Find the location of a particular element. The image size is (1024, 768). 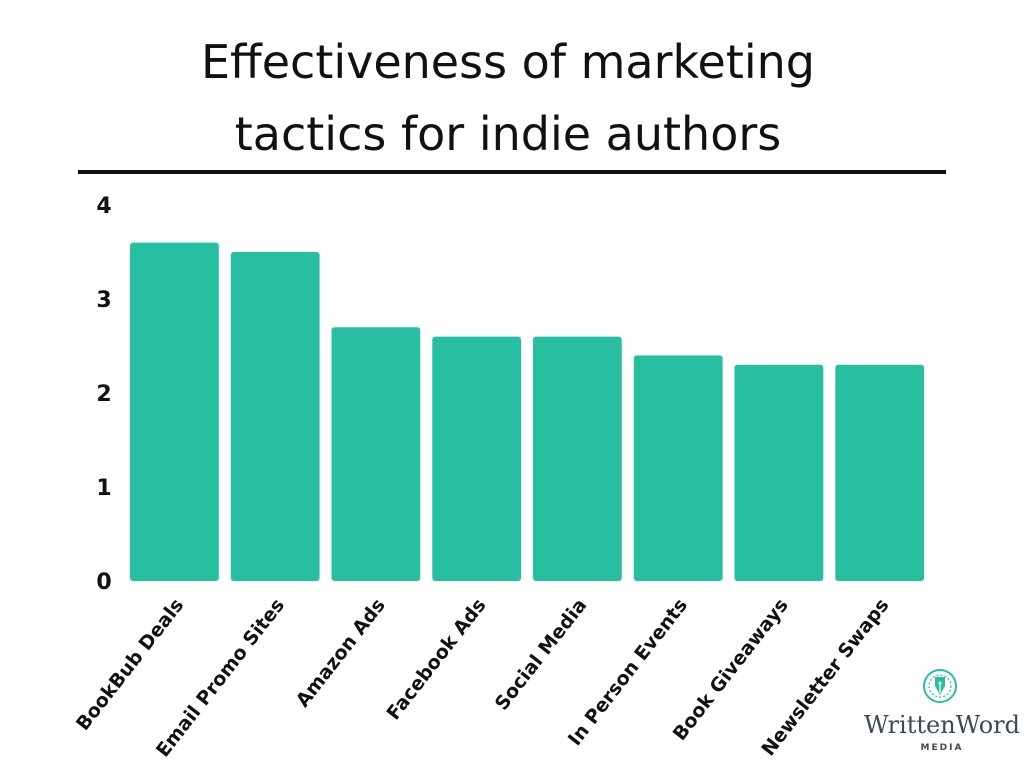

y-tick-label: 3 is located at coordinates (103, 300).